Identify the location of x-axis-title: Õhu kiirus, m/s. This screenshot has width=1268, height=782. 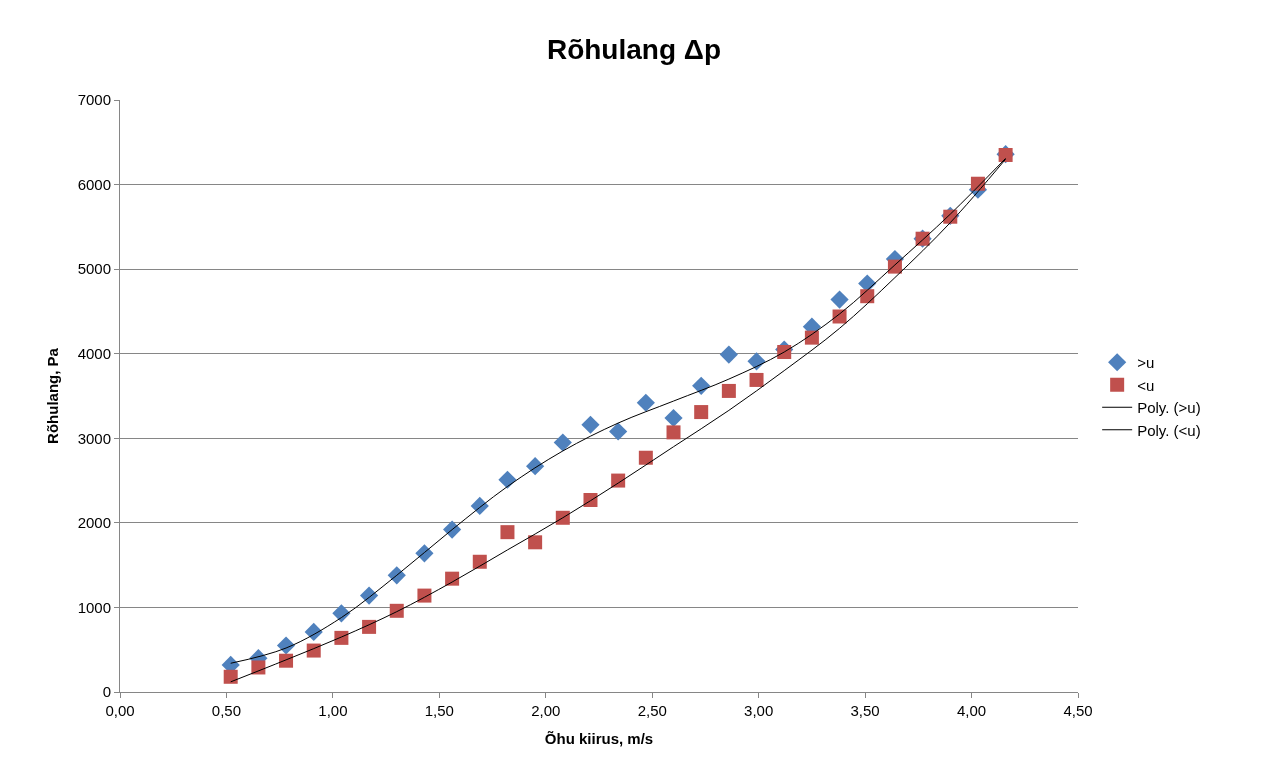
(599, 738).